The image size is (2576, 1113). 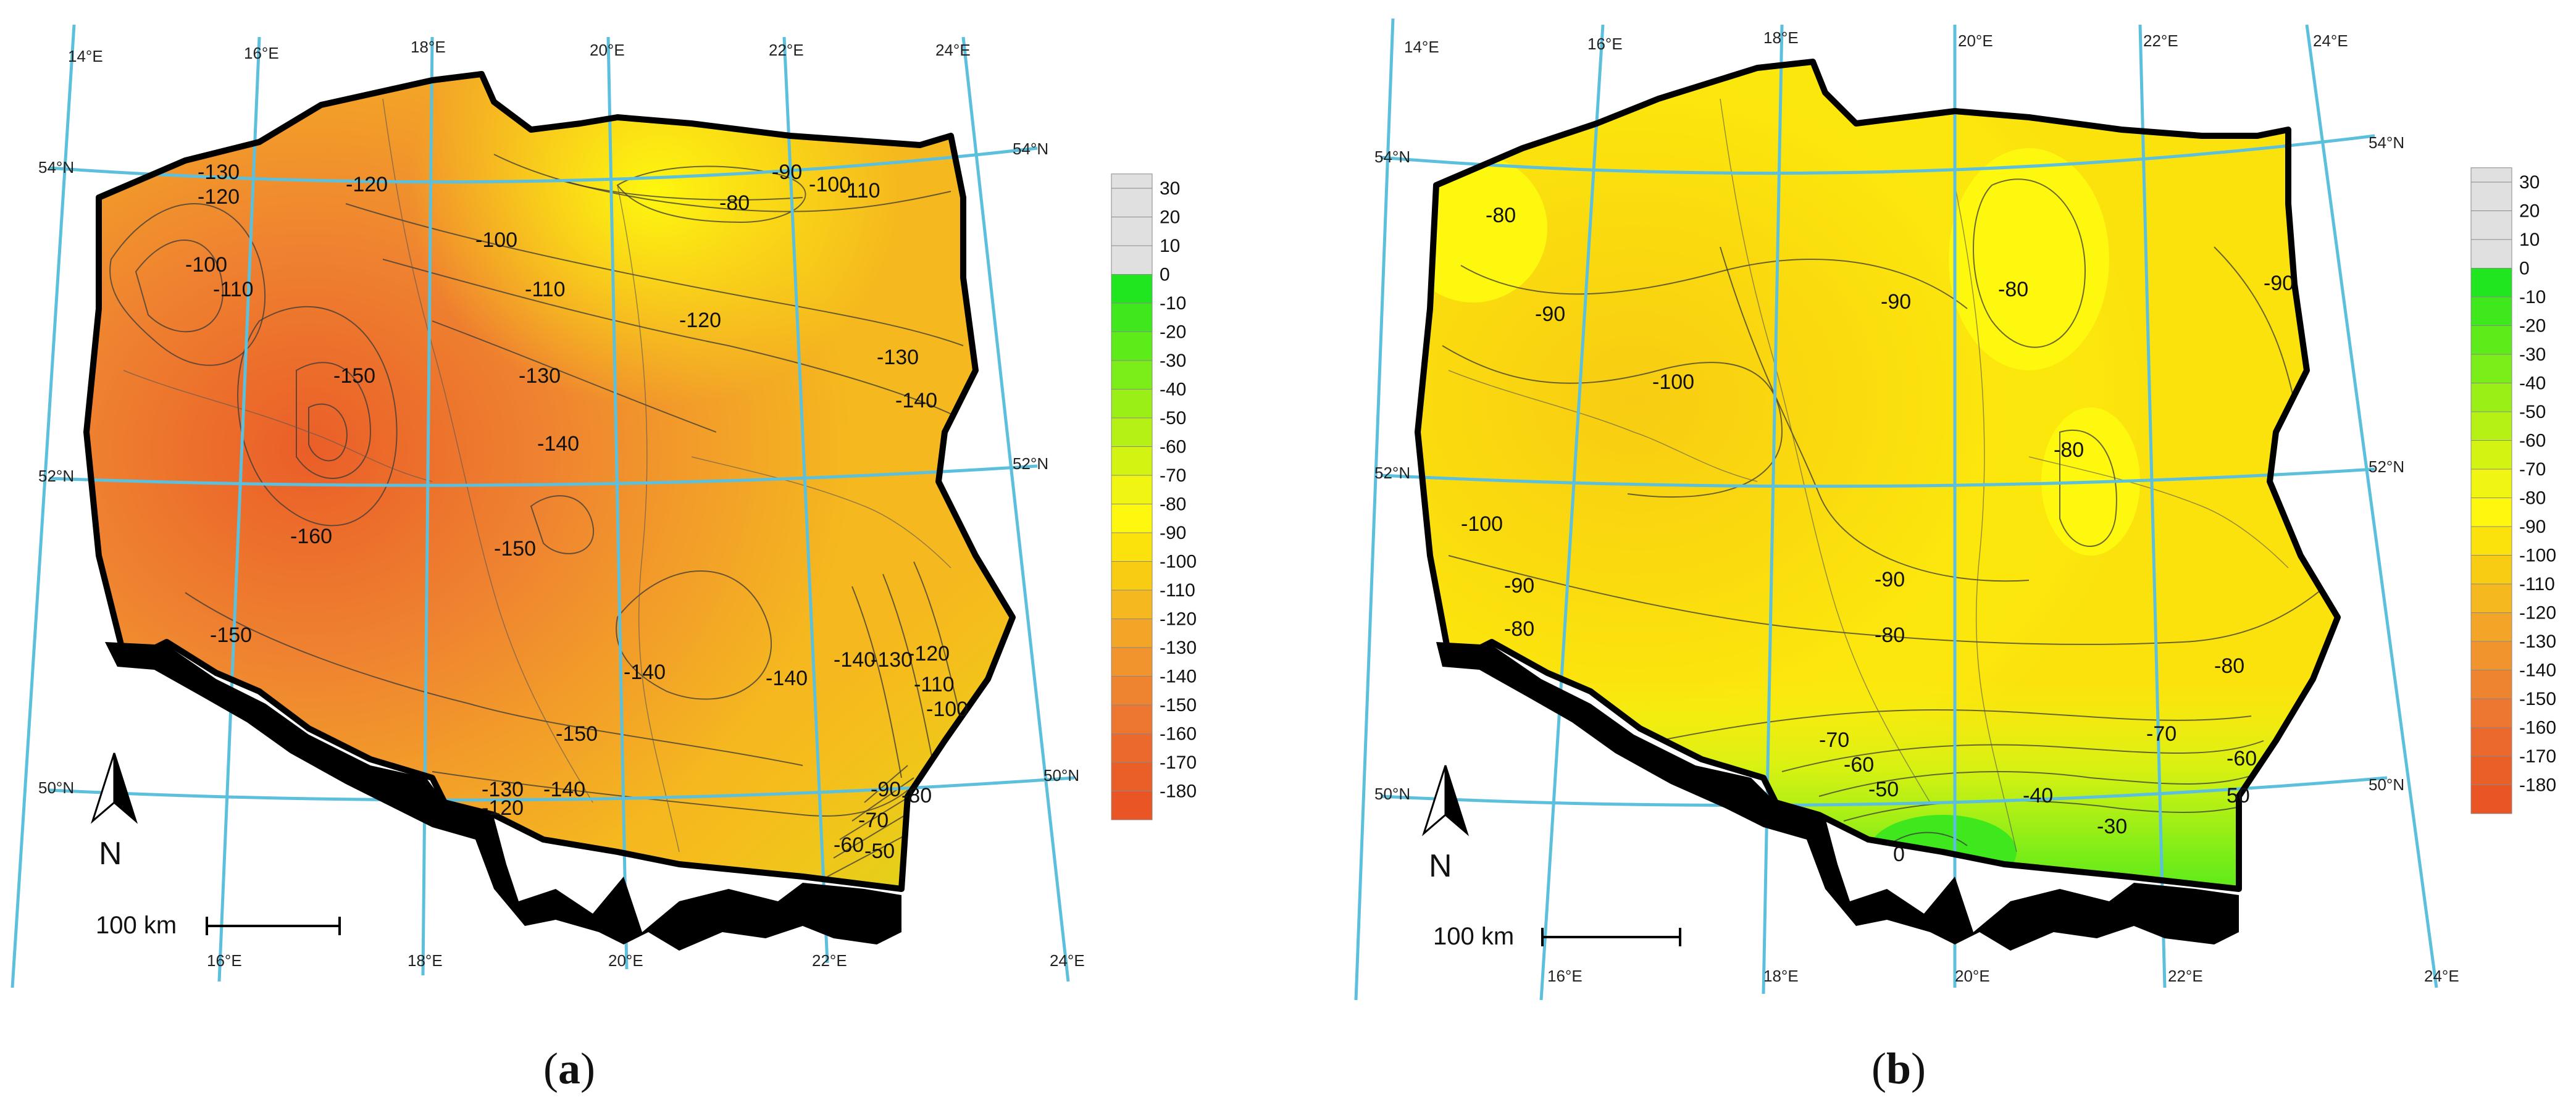 What do you see at coordinates (2537, 584) in the screenshot?
I see `legend-label: -110` at bounding box center [2537, 584].